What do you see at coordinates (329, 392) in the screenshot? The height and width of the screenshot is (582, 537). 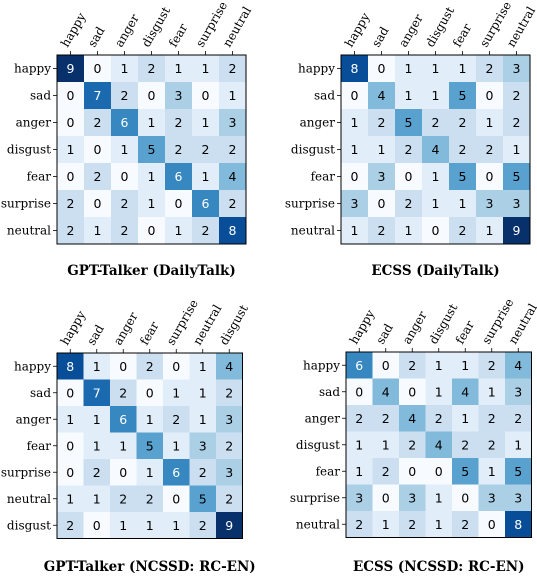 I see `y-tick-label: sad` at bounding box center [329, 392].